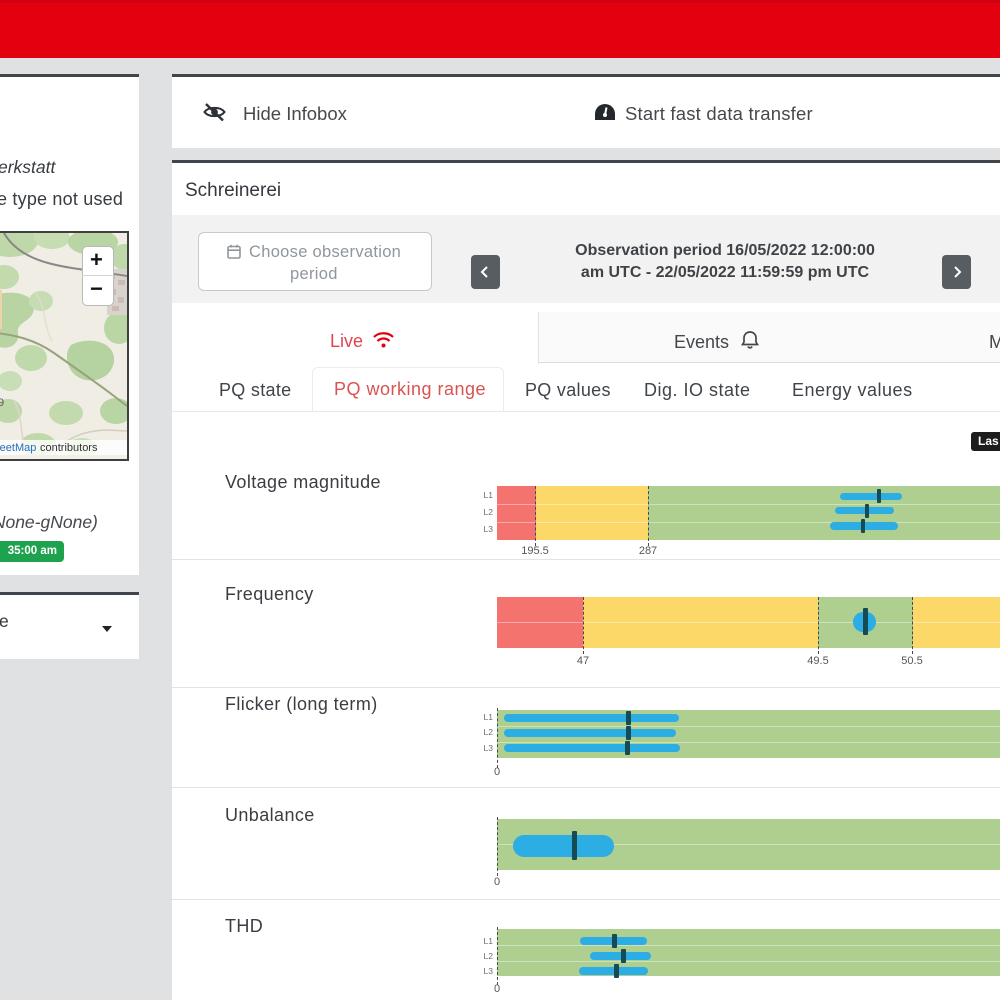  Describe the element at coordinates (69, 448) in the screenshot. I see `svg-text: contributors` at that location.